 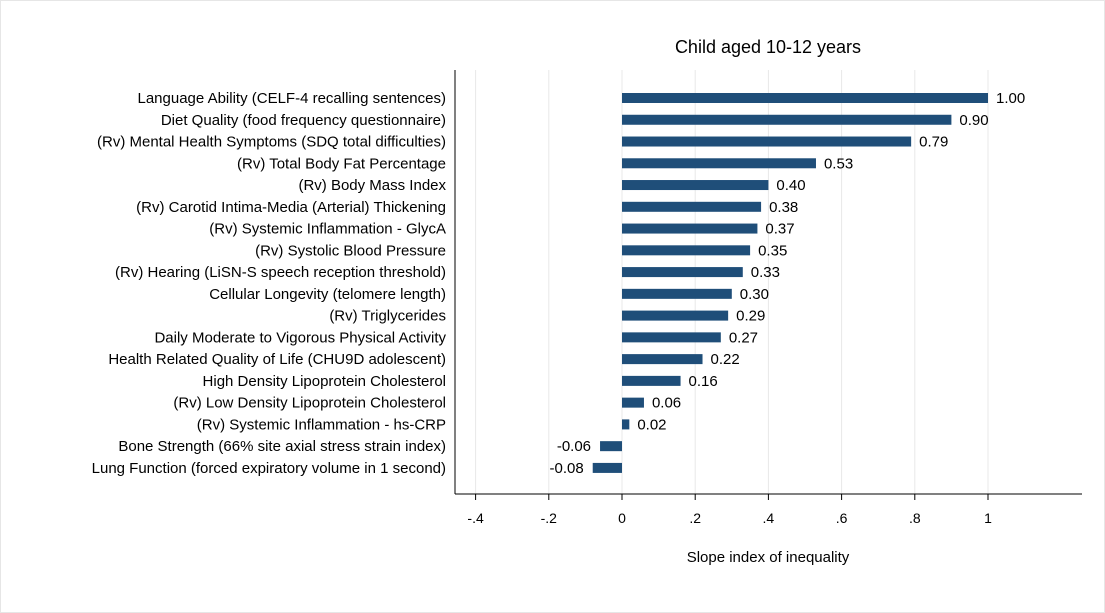 What do you see at coordinates (842, 518) in the screenshot?
I see `x-tick-label: .6` at bounding box center [842, 518].